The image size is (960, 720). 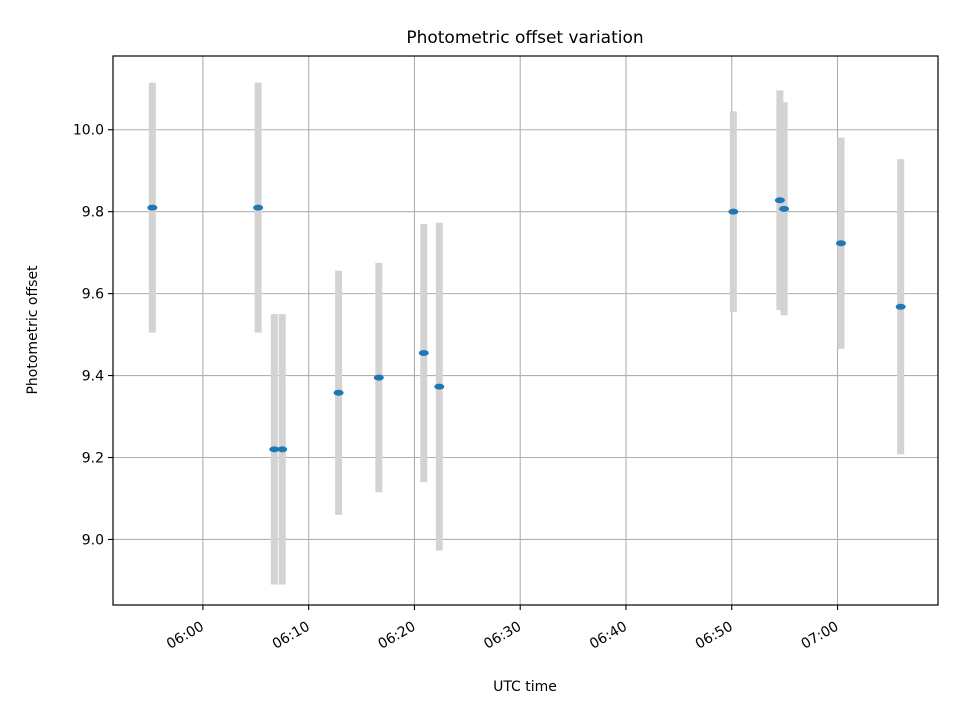 I want to click on chart-title: Photometric offset variation, so click(x=524, y=38).